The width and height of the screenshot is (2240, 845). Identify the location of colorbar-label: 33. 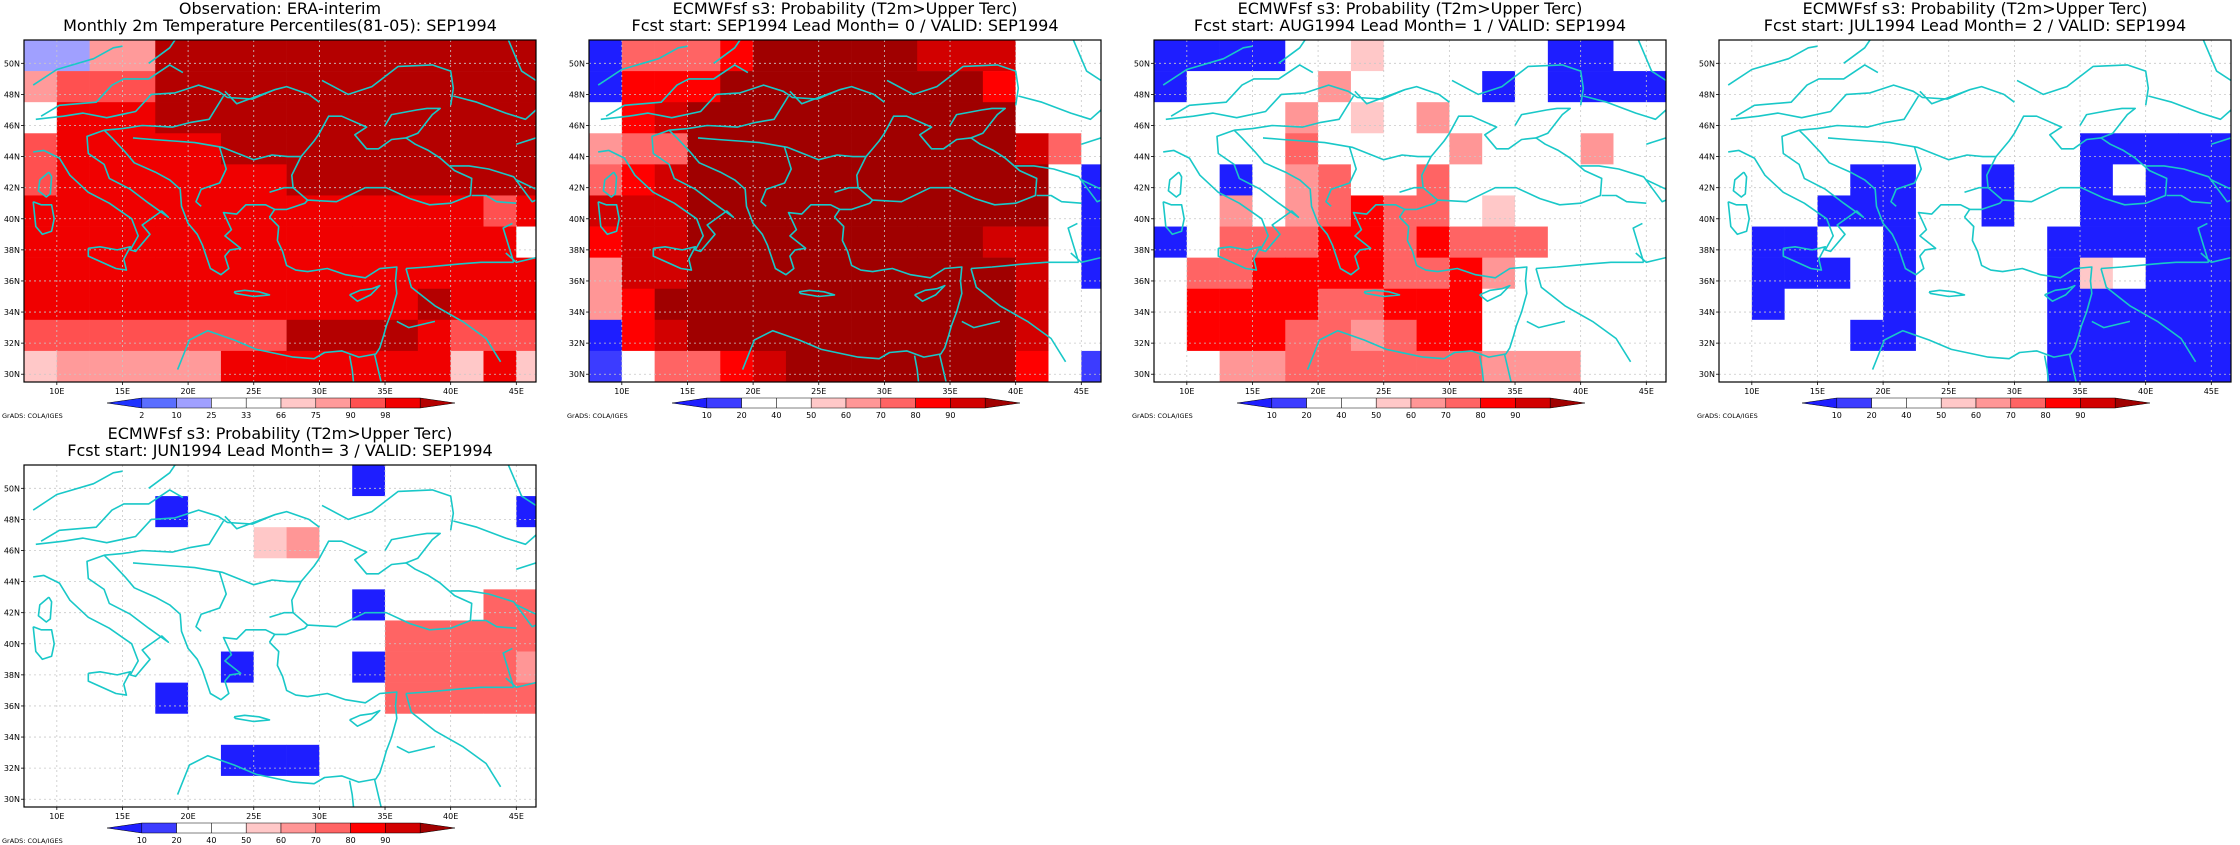
(246, 415).